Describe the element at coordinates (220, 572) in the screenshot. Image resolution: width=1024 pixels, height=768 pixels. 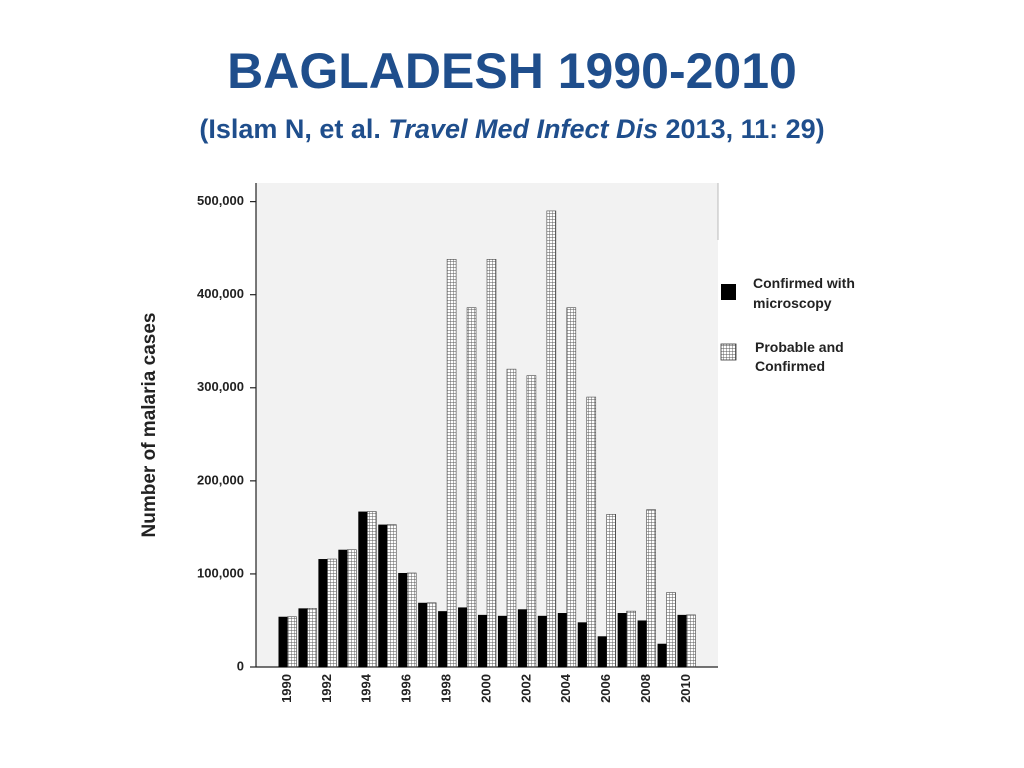
I see `y-tick-label: 100,000` at that location.